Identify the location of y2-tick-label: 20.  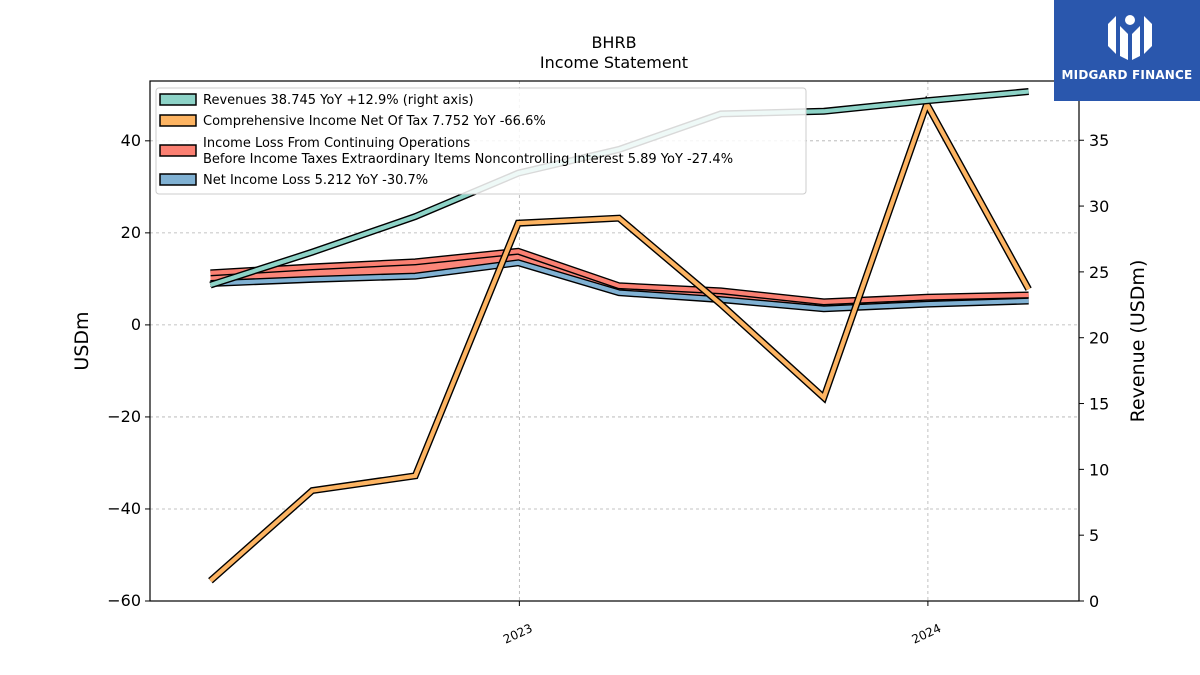
(1099, 338).